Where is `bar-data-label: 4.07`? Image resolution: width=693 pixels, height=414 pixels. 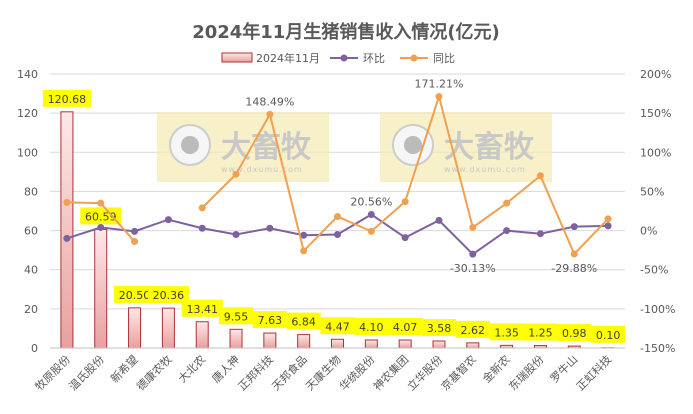 bar-data-label: 4.07 is located at coordinates (405, 327).